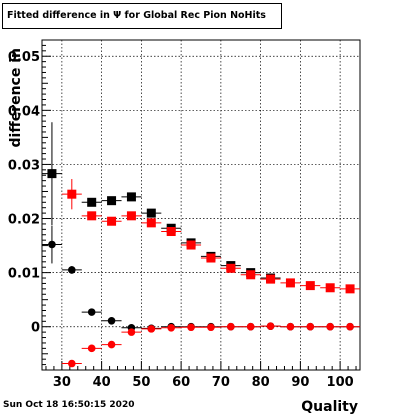  What do you see at coordinates (221, 382) in the screenshot?
I see `x-tick-label: 70` at bounding box center [221, 382].